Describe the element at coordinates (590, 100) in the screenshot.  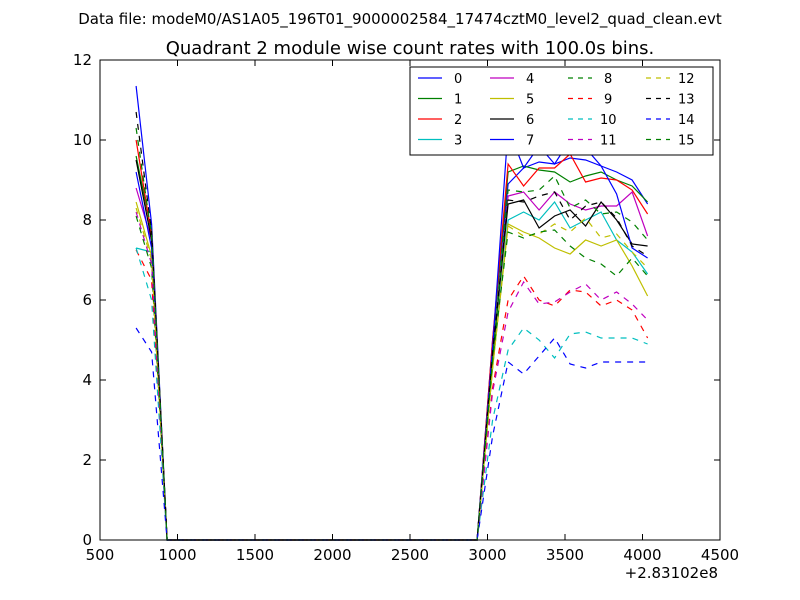
I see `legend-entry-9: 9` at that location.